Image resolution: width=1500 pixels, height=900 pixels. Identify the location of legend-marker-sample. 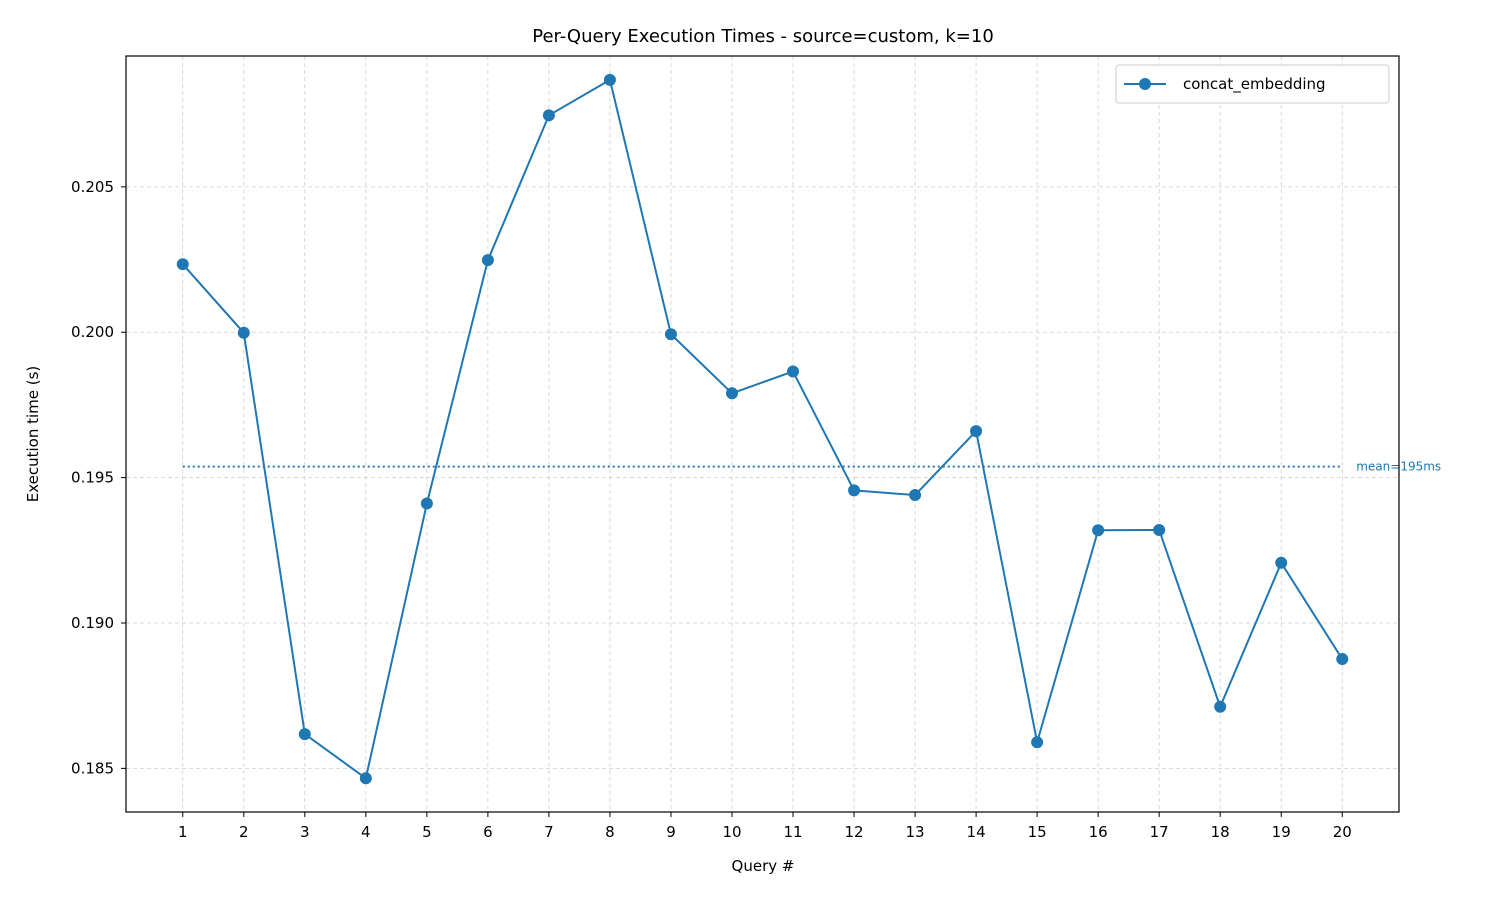
(1145, 84).